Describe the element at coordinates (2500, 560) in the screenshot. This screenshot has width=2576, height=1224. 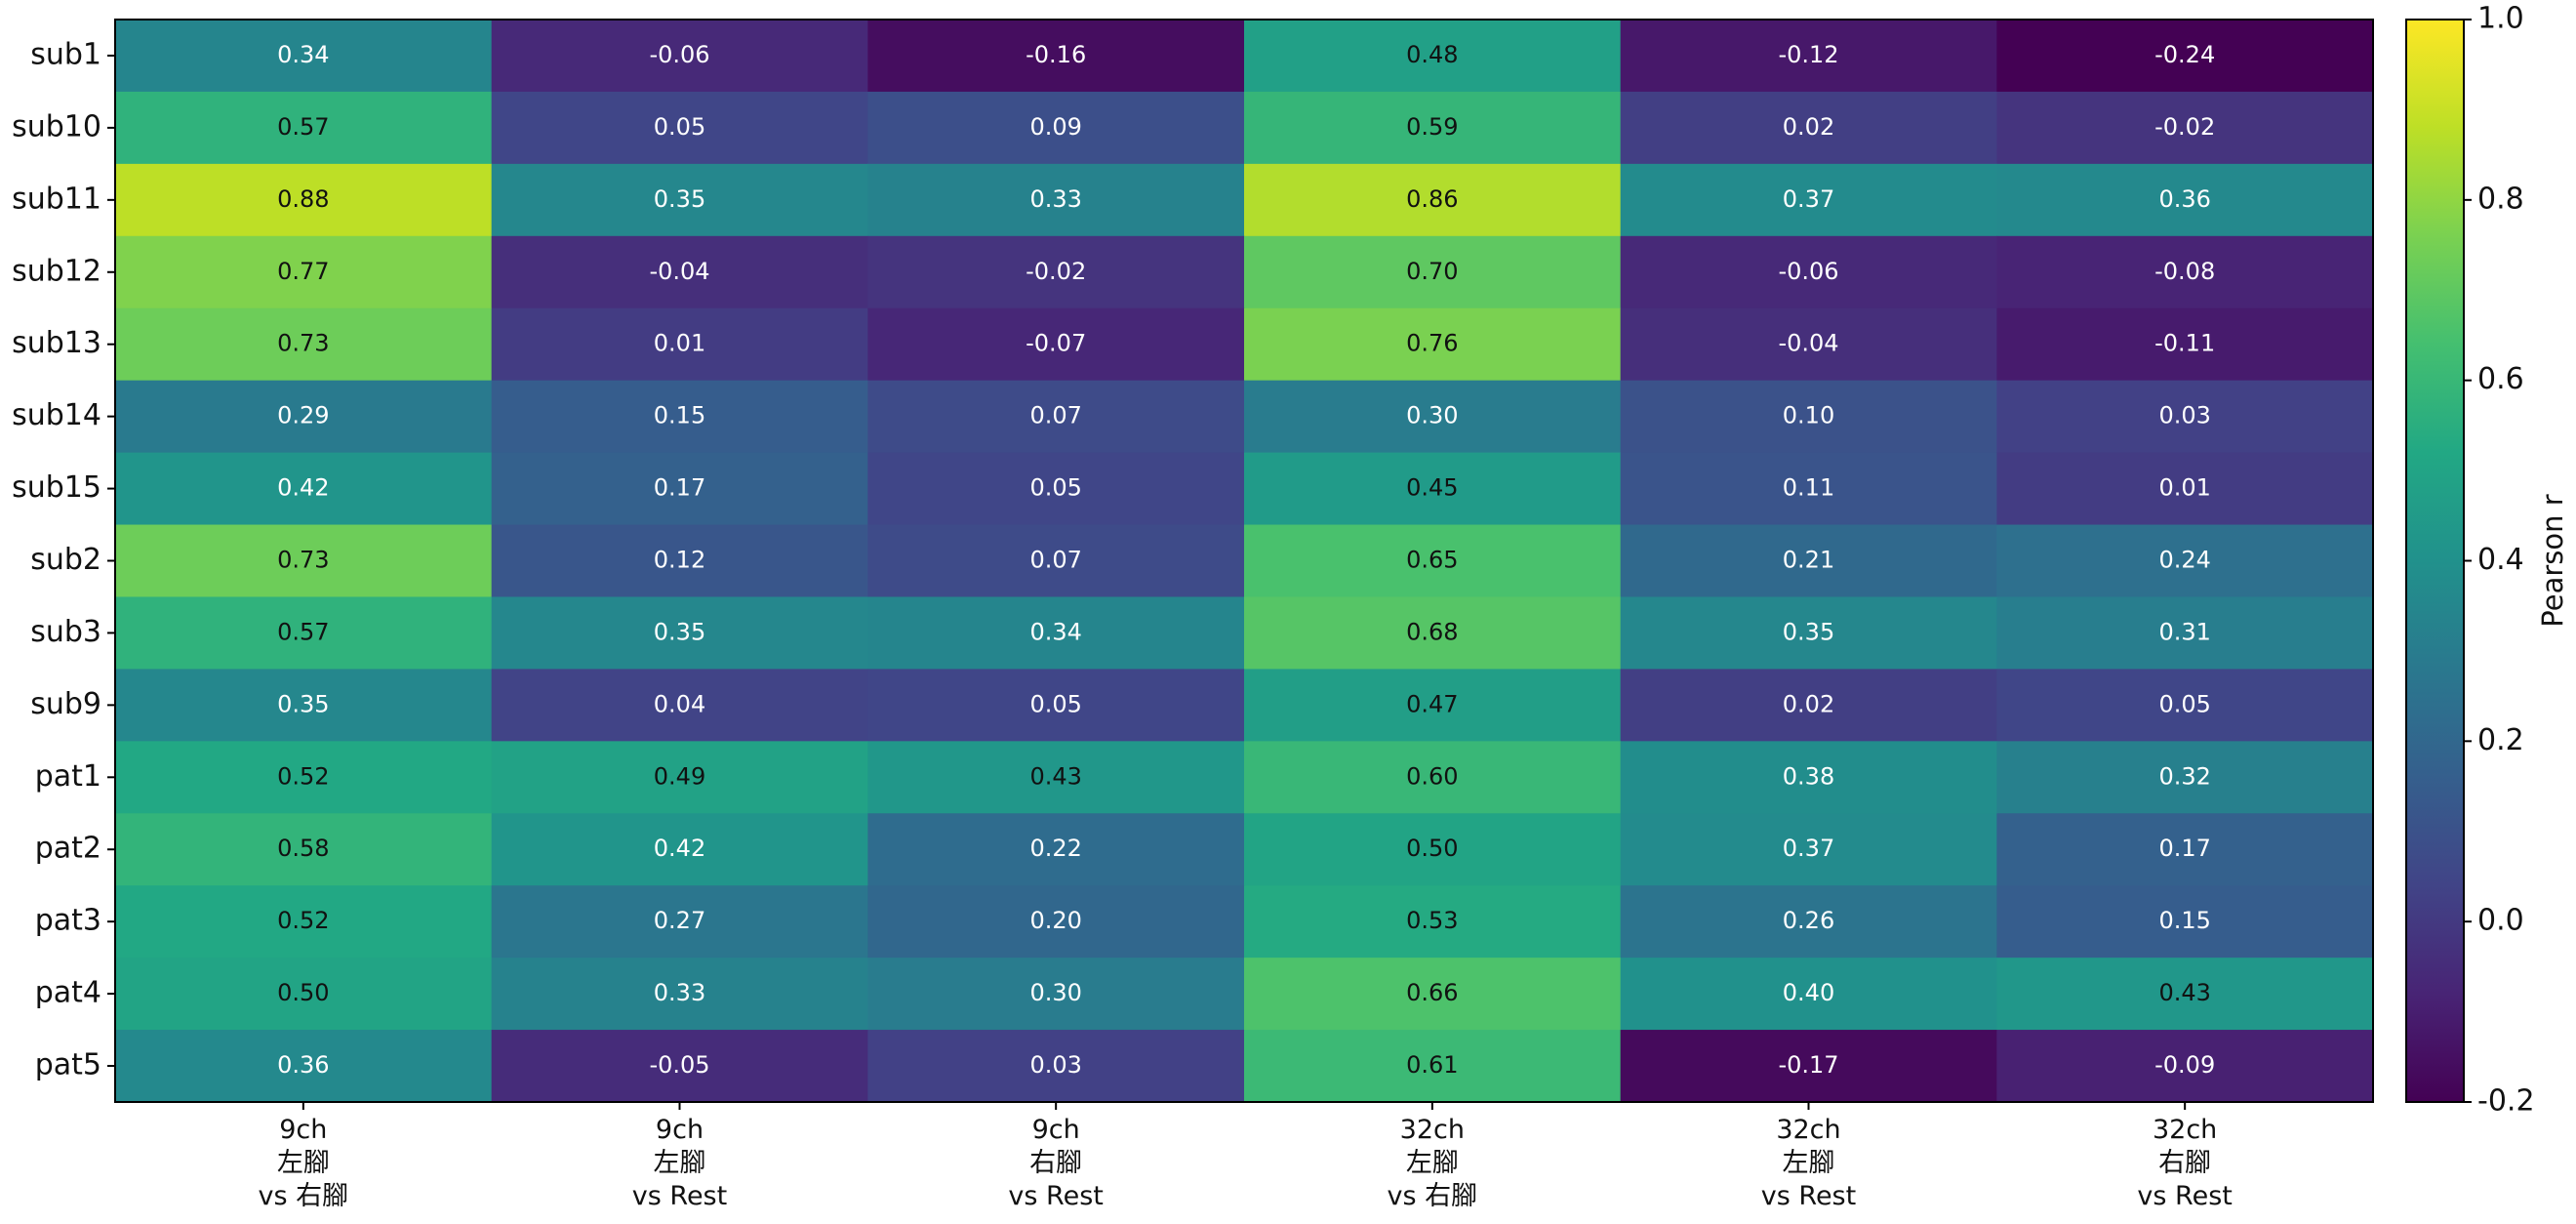
I see `colorbar-tick-label: 0.4` at that location.